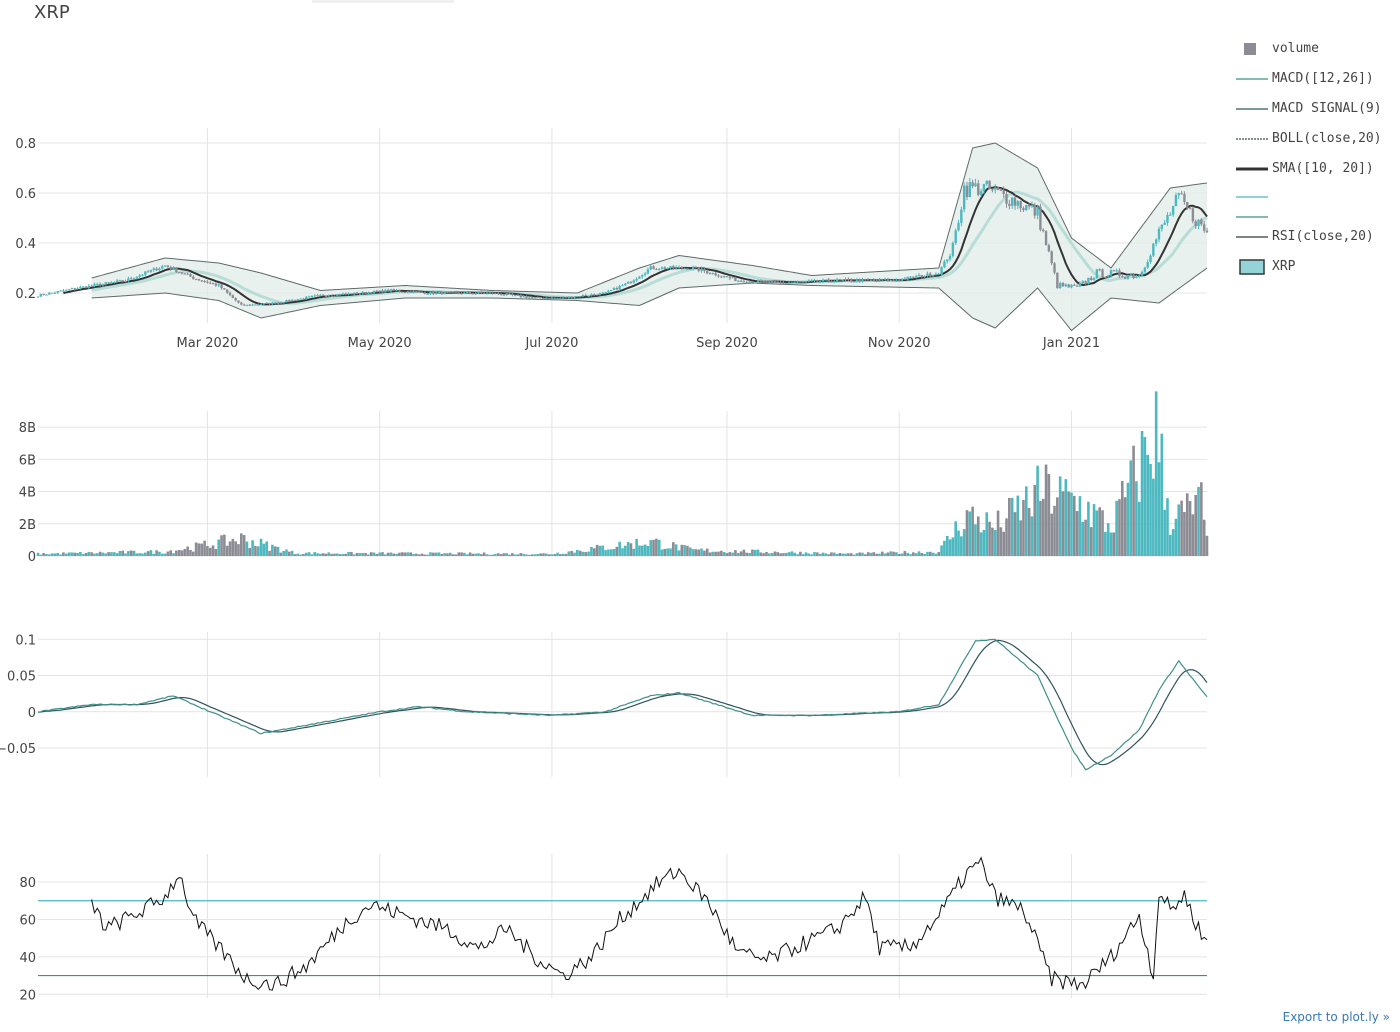  Describe the element at coordinates (614, 478) in the screenshot. I see `volume-panel: 0 2B 4B 6B 8B` at that location.